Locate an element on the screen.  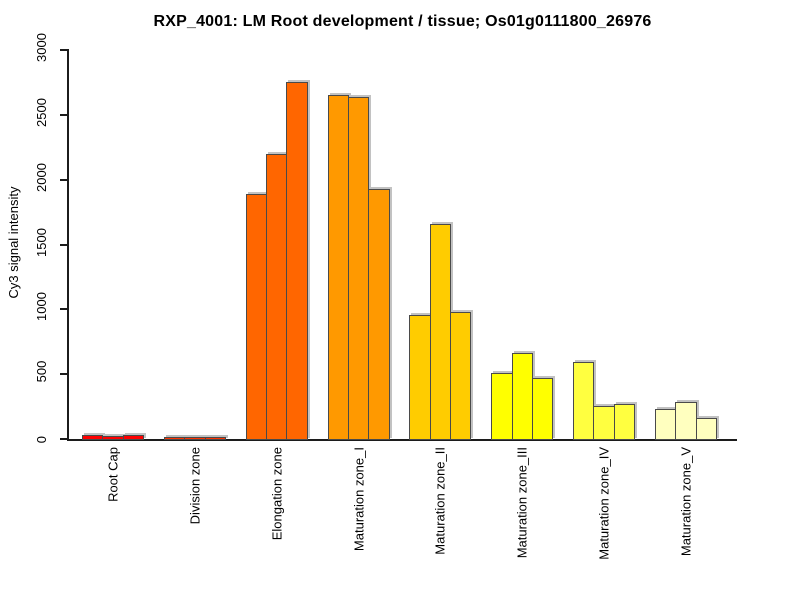
y-tick-label-wrap: 2500 is located at coordinates (41, 115).